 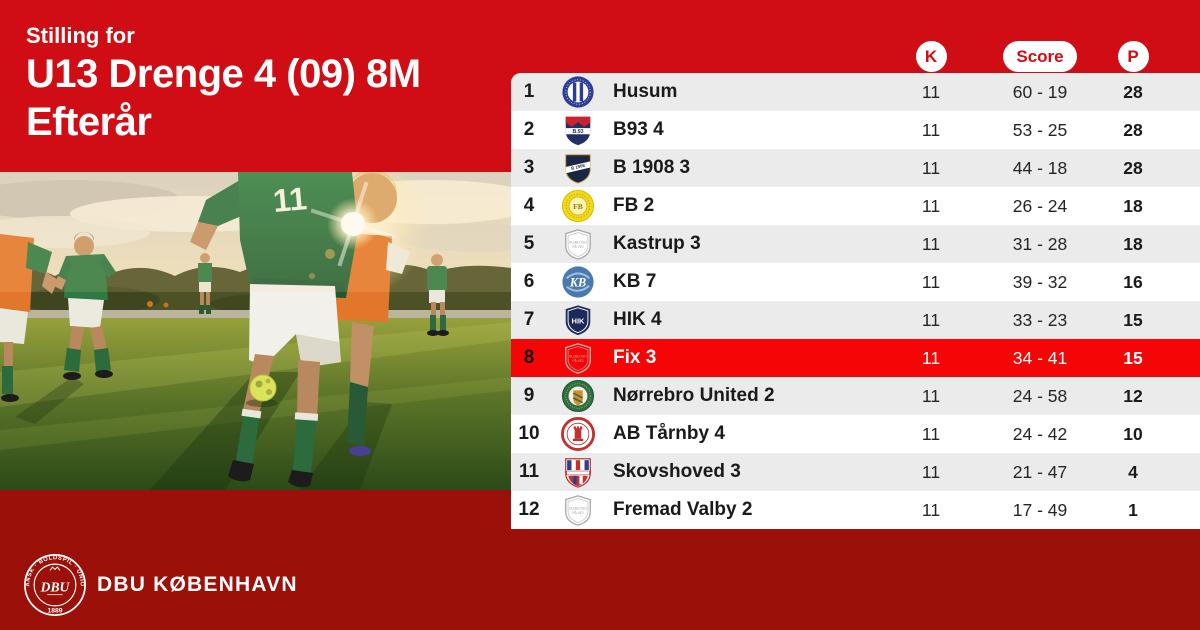 What do you see at coordinates (578, 434) in the screenshot?
I see `ab-taarnby-crest-icon` at bounding box center [578, 434].